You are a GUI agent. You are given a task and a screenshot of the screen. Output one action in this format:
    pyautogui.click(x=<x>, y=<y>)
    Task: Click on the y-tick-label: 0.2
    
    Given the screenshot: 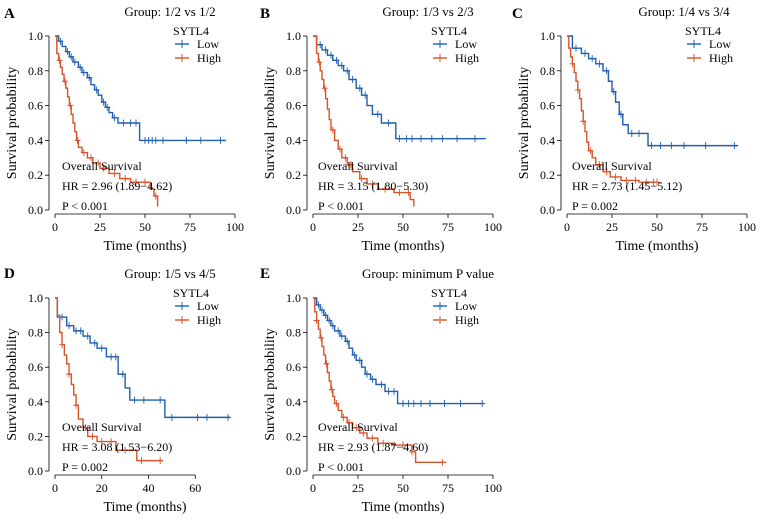 What is the action you would take?
    pyautogui.click(x=293, y=175)
    